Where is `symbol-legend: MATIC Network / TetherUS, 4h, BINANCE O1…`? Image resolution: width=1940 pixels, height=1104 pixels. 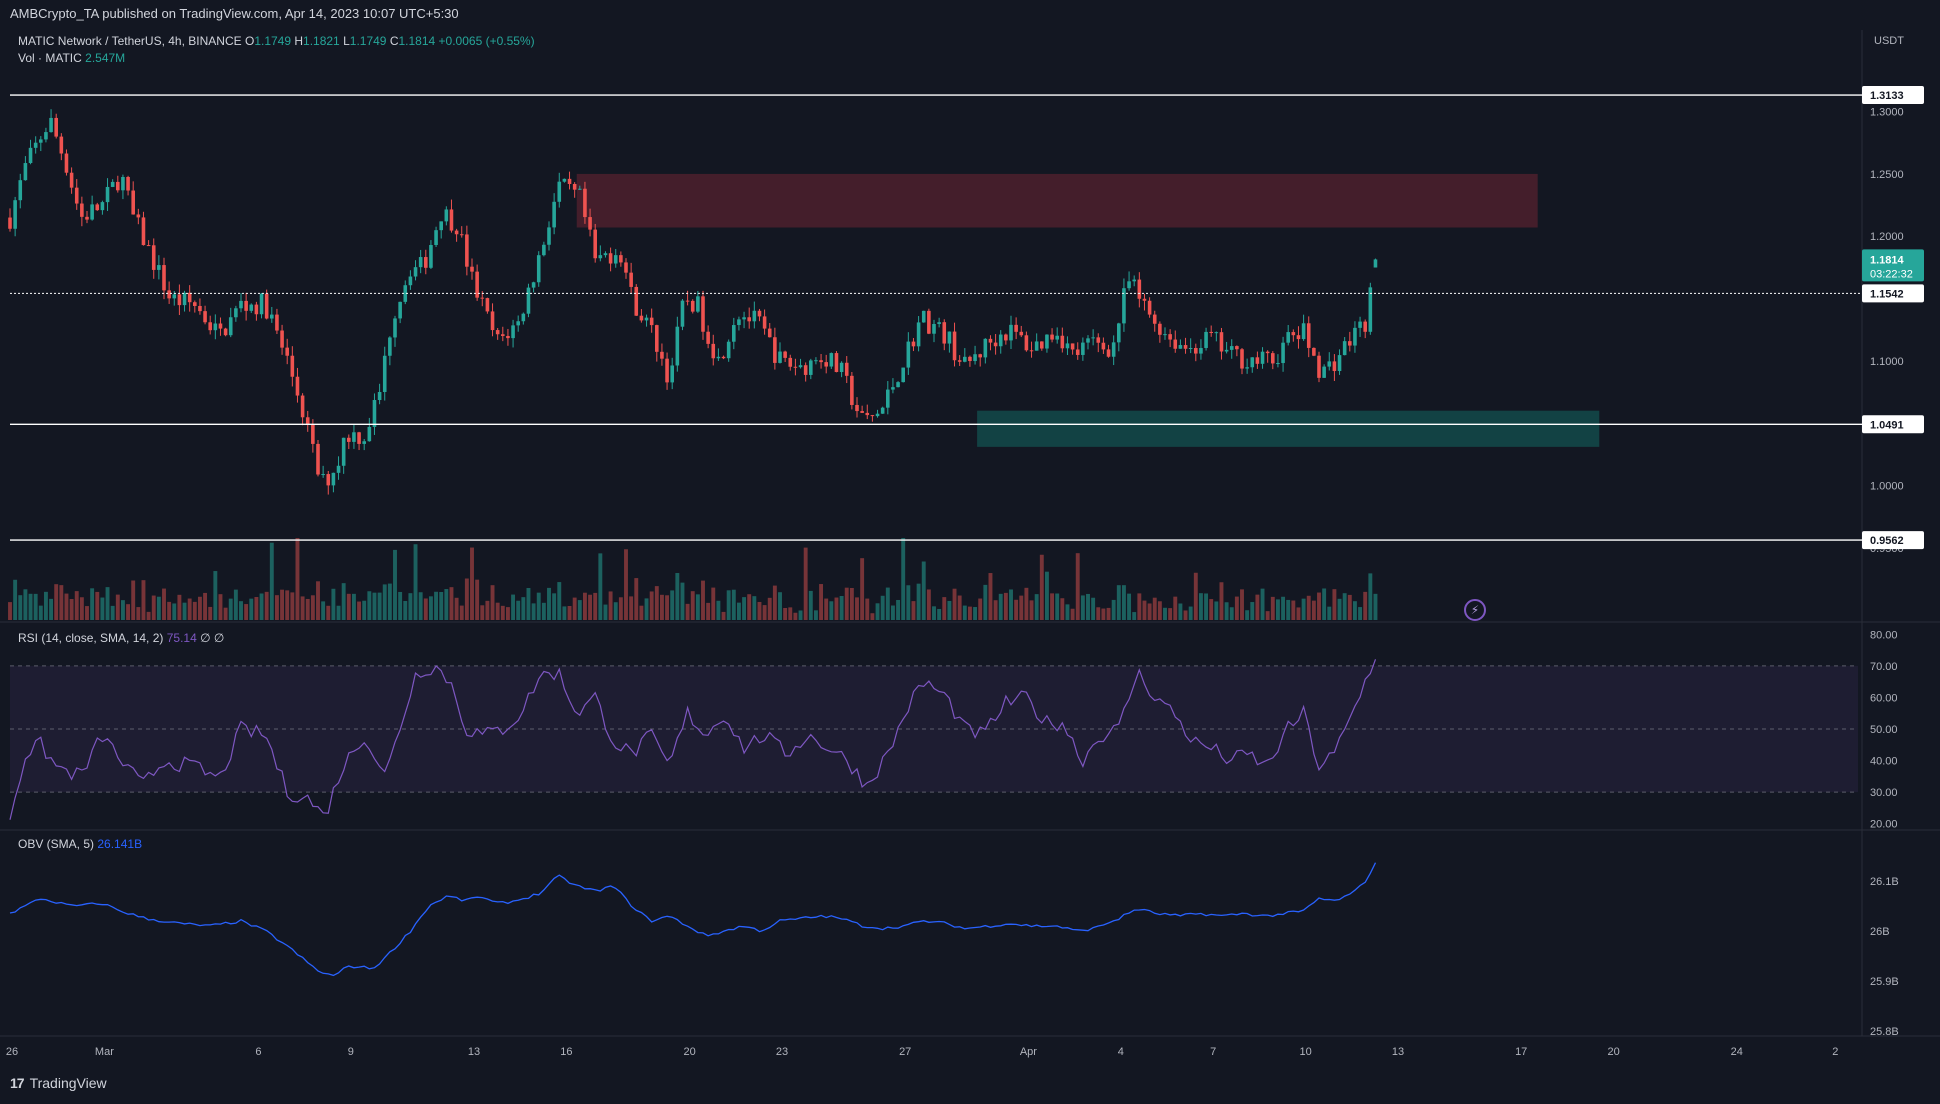
symbol-legend: MATIC Network / TetherUS, 4h, BINANCE O1… is located at coordinates (276, 41).